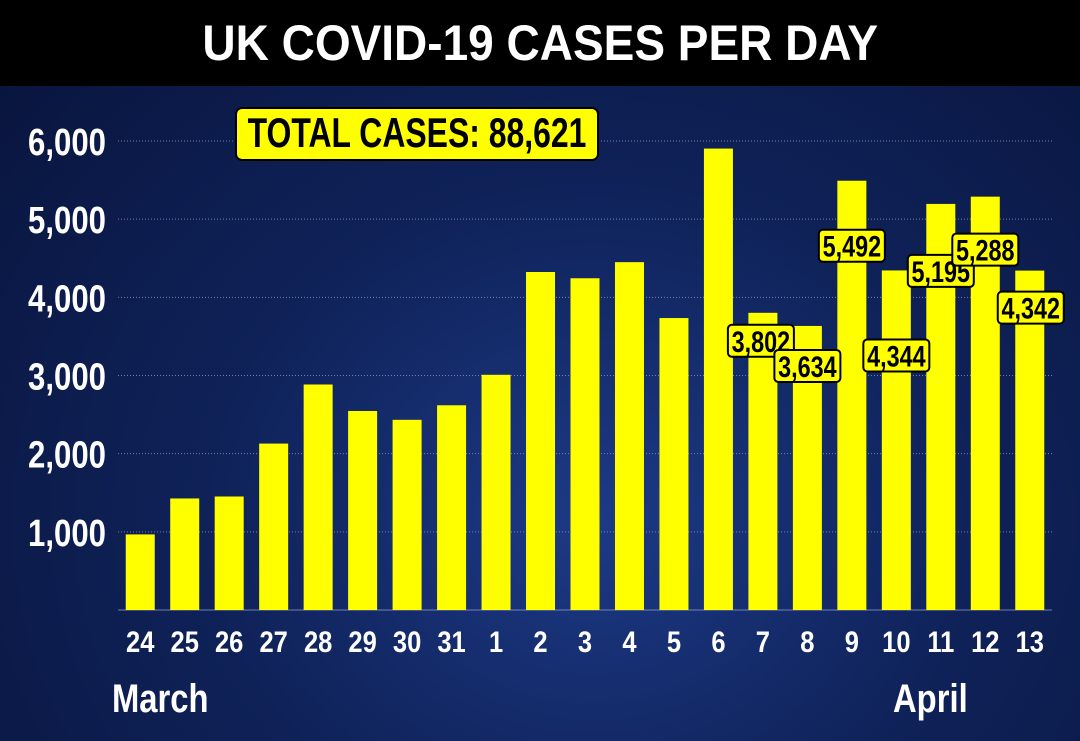  Describe the element at coordinates (674, 641) in the screenshot. I see `x-tick-label: 5` at that location.